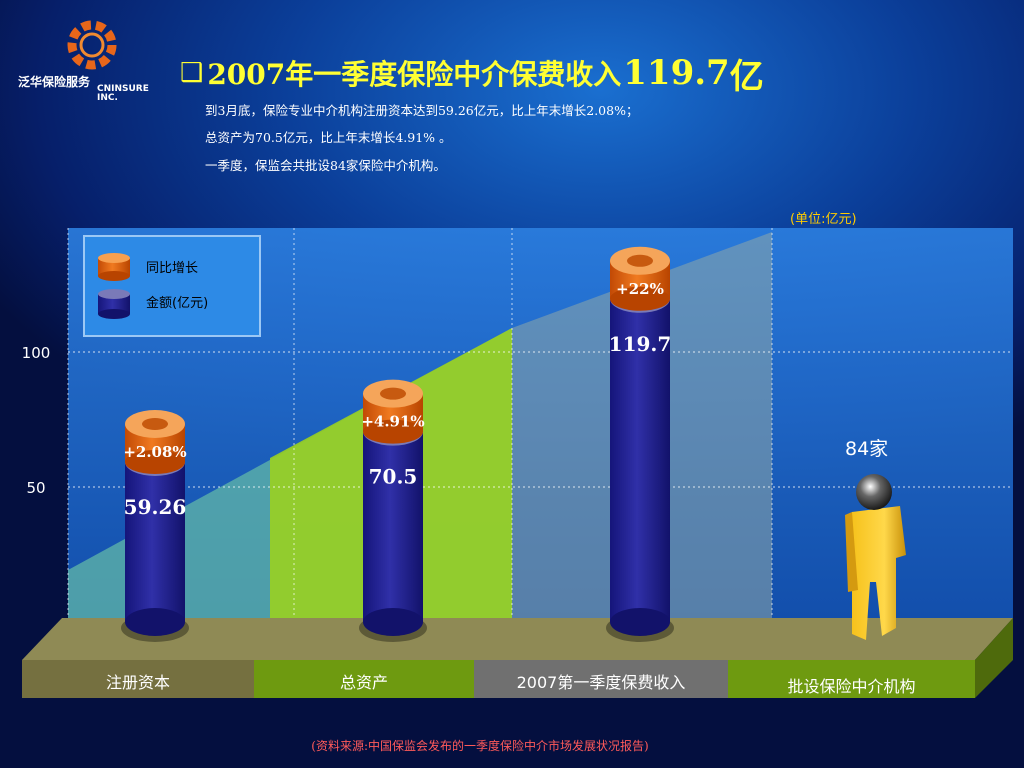 The width and height of the screenshot is (1024, 768). I want to click on bar-group: 70.5 +4.91%, so click(393, 510).